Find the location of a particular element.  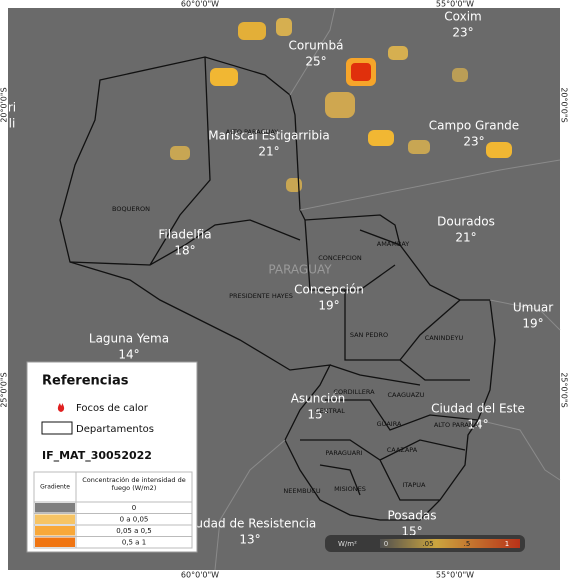

department-label: SAN PEDRO is located at coordinates (369, 335).